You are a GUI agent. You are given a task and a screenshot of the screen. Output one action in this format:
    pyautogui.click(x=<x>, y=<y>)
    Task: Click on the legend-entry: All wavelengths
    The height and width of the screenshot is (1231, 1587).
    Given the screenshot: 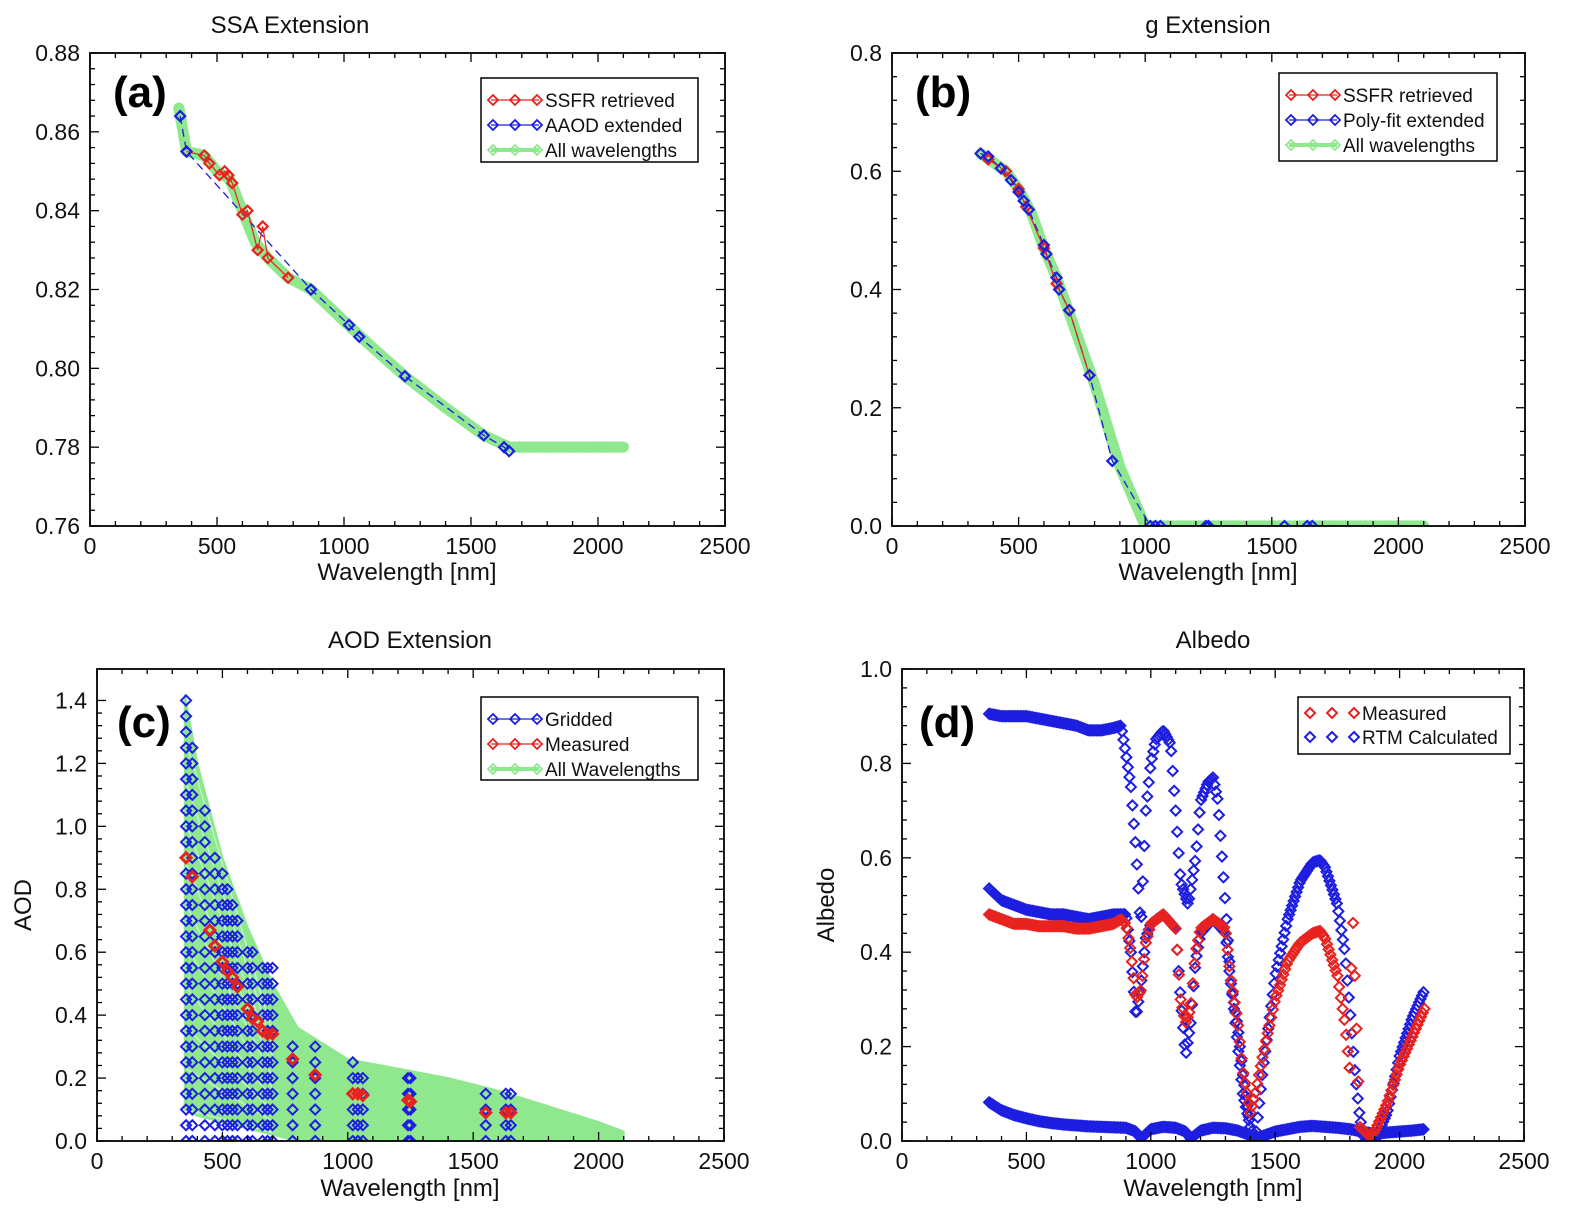 What is the action you would take?
    pyautogui.click(x=1409, y=146)
    